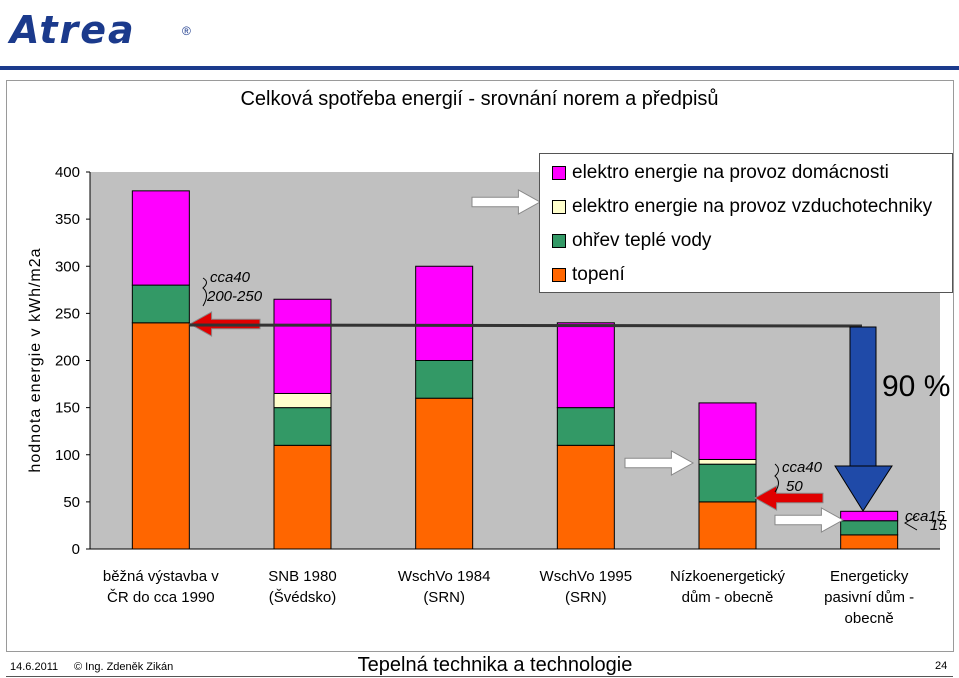  Describe the element at coordinates (526, 325) in the screenshot. I see `reference-line` at that location.